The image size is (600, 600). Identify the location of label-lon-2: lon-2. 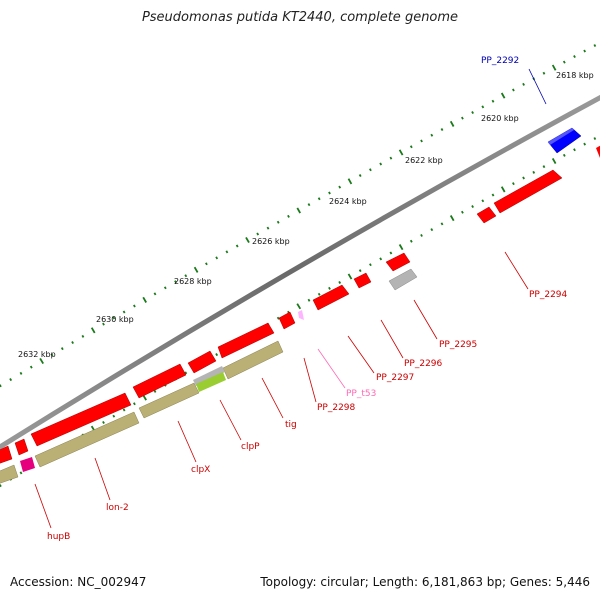
(117, 508).